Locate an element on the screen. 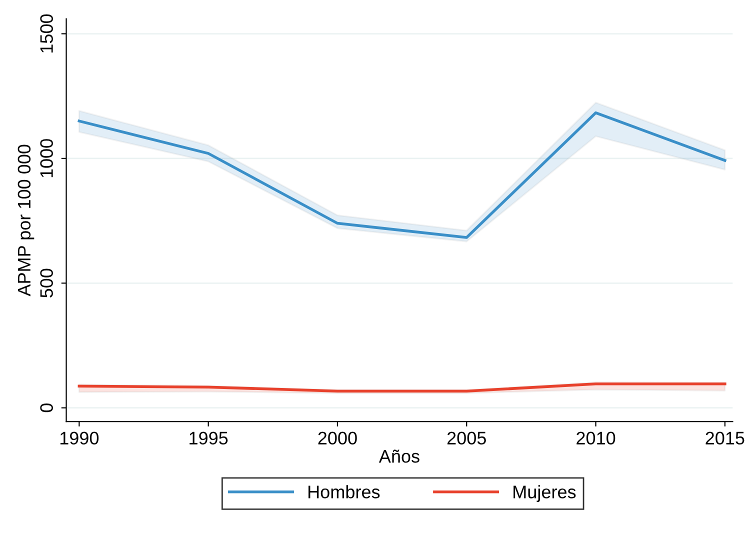 This screenshot has width=753, height=537. x-tick-label: 2005 is located at coordinates (466, 438).